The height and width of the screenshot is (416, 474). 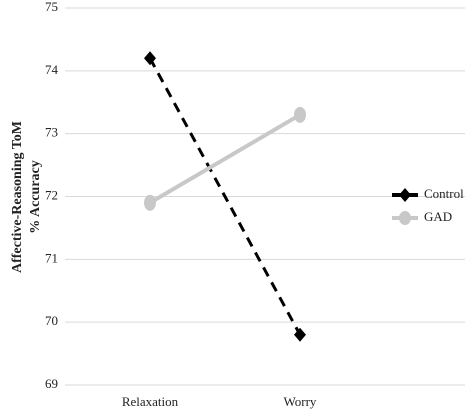 I want to click on y-tick-label: 70, so click(x=51, y=320).